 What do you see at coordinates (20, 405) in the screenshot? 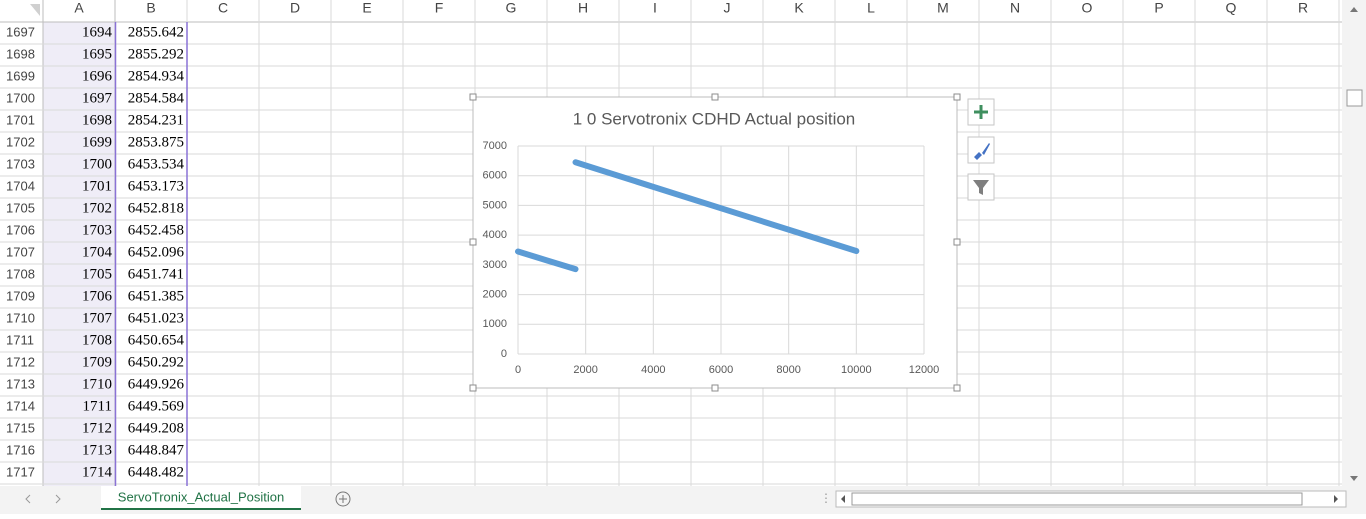
I see `row-number: 1714` at bounding box center [20, 405].